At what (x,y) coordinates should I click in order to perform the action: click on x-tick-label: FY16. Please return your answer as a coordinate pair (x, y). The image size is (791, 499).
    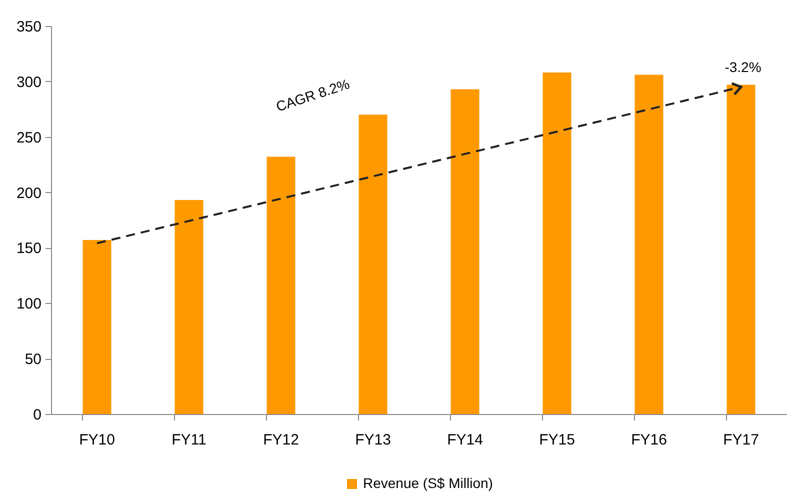
    Looking at the image, I should click on (649, 440).